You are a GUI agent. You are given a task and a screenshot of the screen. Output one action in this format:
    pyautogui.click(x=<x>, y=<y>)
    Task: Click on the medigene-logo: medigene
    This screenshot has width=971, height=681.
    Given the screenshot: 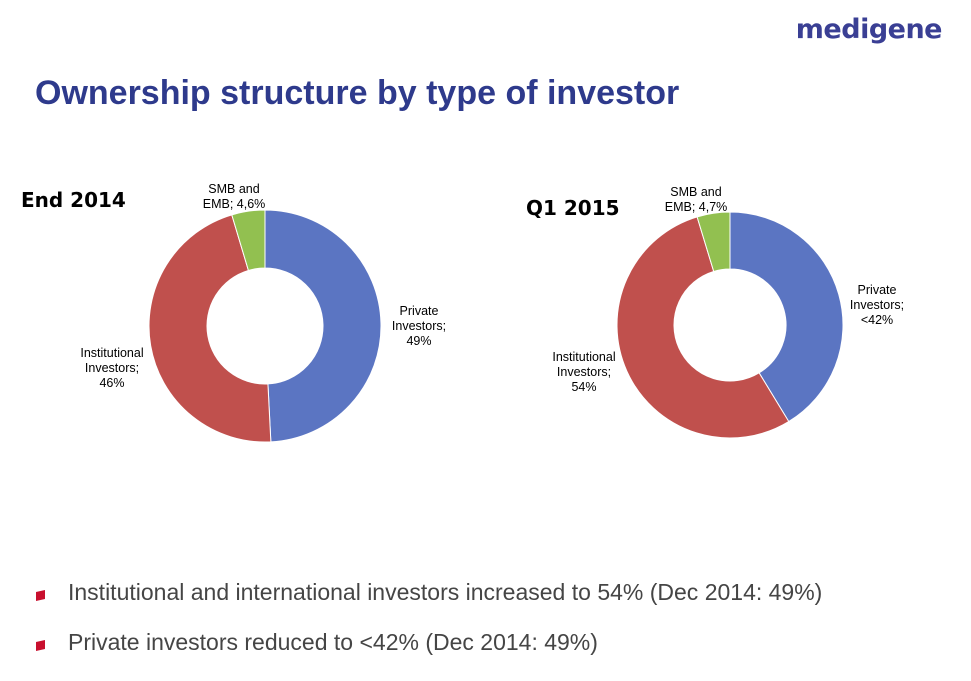 What is the action you would take?
    pyautogui.click(x=869, y=29)
    